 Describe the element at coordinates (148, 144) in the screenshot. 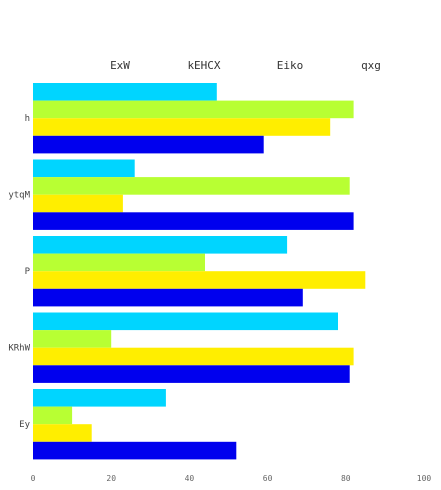

I see `bar-h-qxg` at that location.